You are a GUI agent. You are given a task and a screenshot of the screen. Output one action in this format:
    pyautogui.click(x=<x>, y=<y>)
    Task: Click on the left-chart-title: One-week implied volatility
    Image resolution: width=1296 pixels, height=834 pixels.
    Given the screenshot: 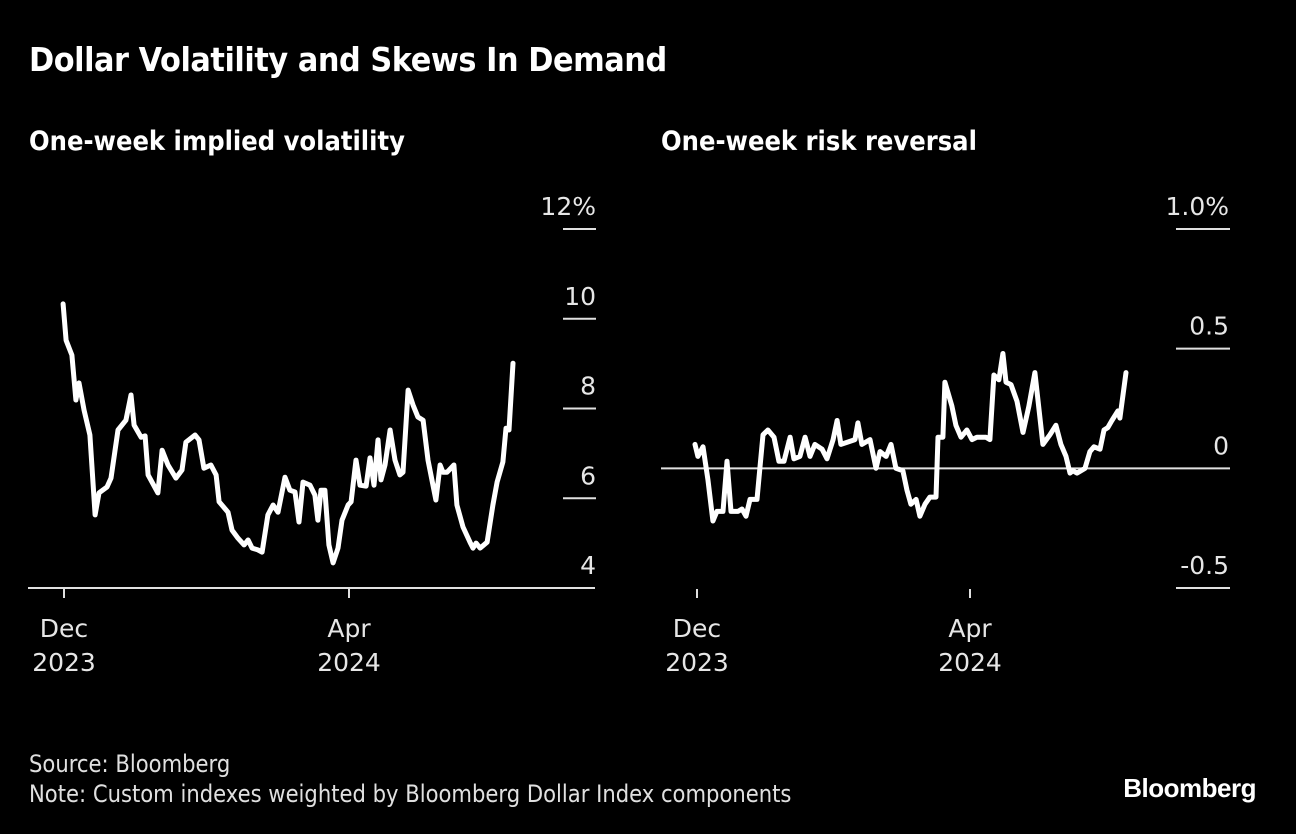 What is the action you would take?
    pyautogui.click(x=217, y=141)
    